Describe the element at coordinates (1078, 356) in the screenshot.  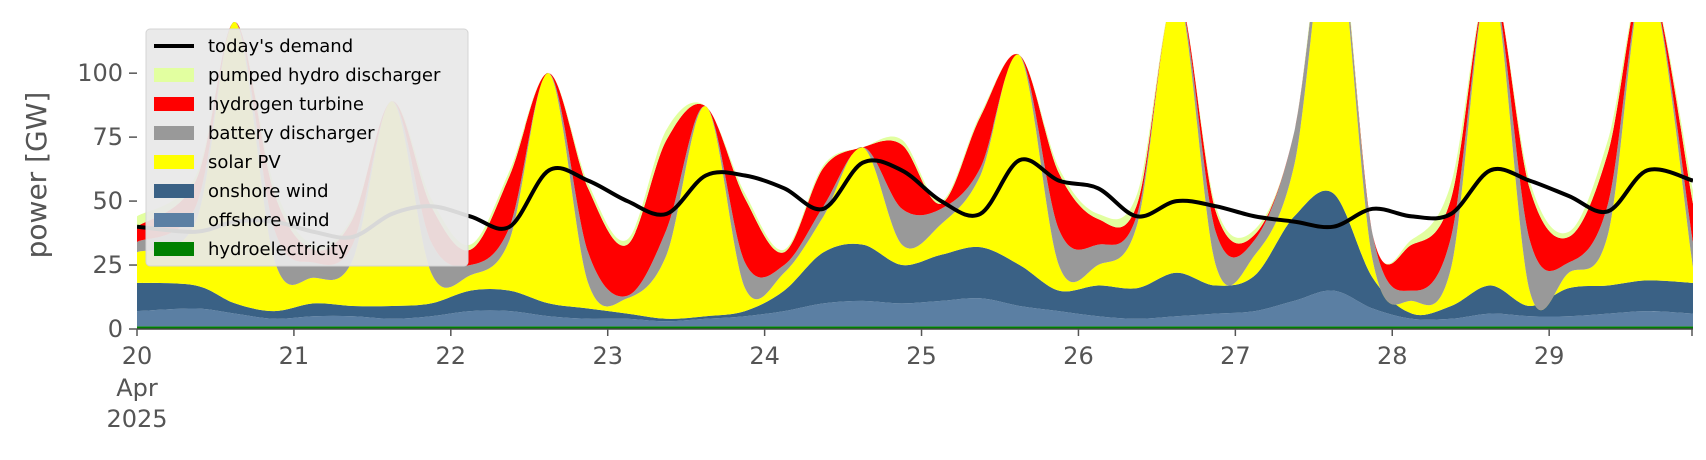
I see `x-tick-label: 26` at that location.